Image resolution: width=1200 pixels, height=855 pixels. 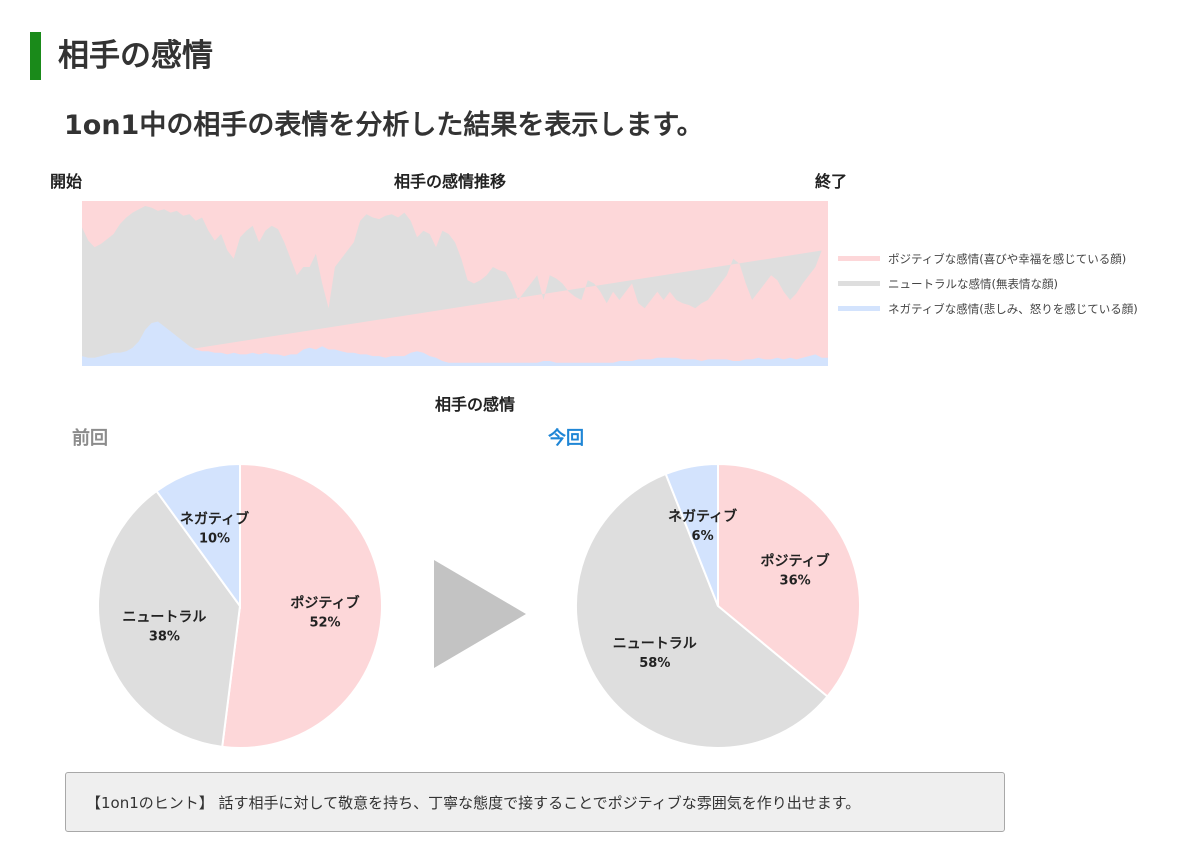 I want to click on timeline-end-label: 終了, so click(x=831, y=181).